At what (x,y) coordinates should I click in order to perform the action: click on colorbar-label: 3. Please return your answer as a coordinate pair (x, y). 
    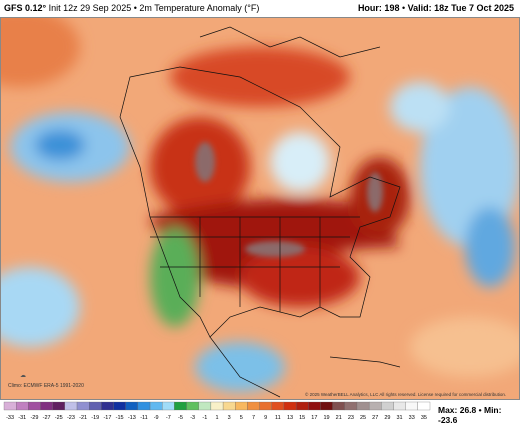
    Looking at the image, I should click on (229, 418).